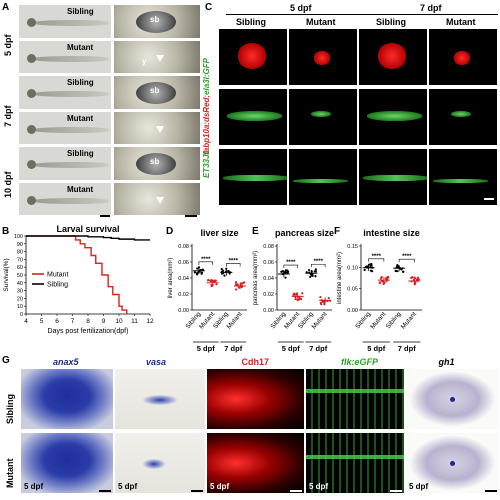 Image resolution: width=500 pixels, height=500 pixels. What do you see at coordinates (255, 231) in the screenshot?
I see `panel-letter-e: E` at bounding box center [255, 231].